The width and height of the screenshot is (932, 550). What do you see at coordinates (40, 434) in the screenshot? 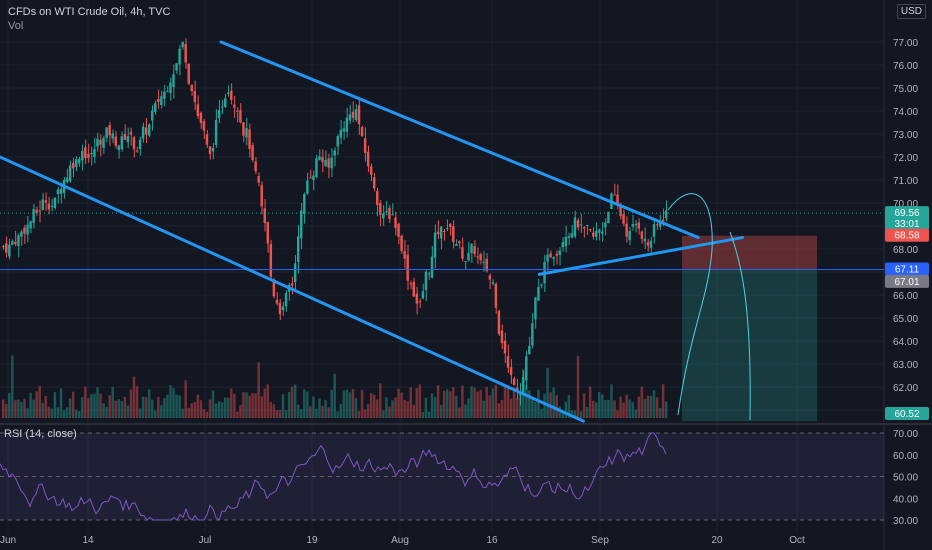
I see `rsi-label: RSI (14, close)` at bounding box center [40, 434].